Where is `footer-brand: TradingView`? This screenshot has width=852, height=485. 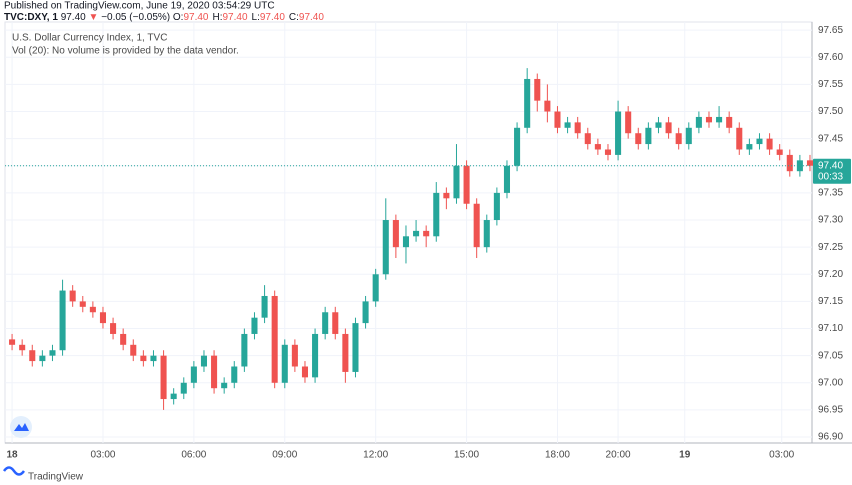
footer-brand: TradingView is located at coordinates (56, 477).